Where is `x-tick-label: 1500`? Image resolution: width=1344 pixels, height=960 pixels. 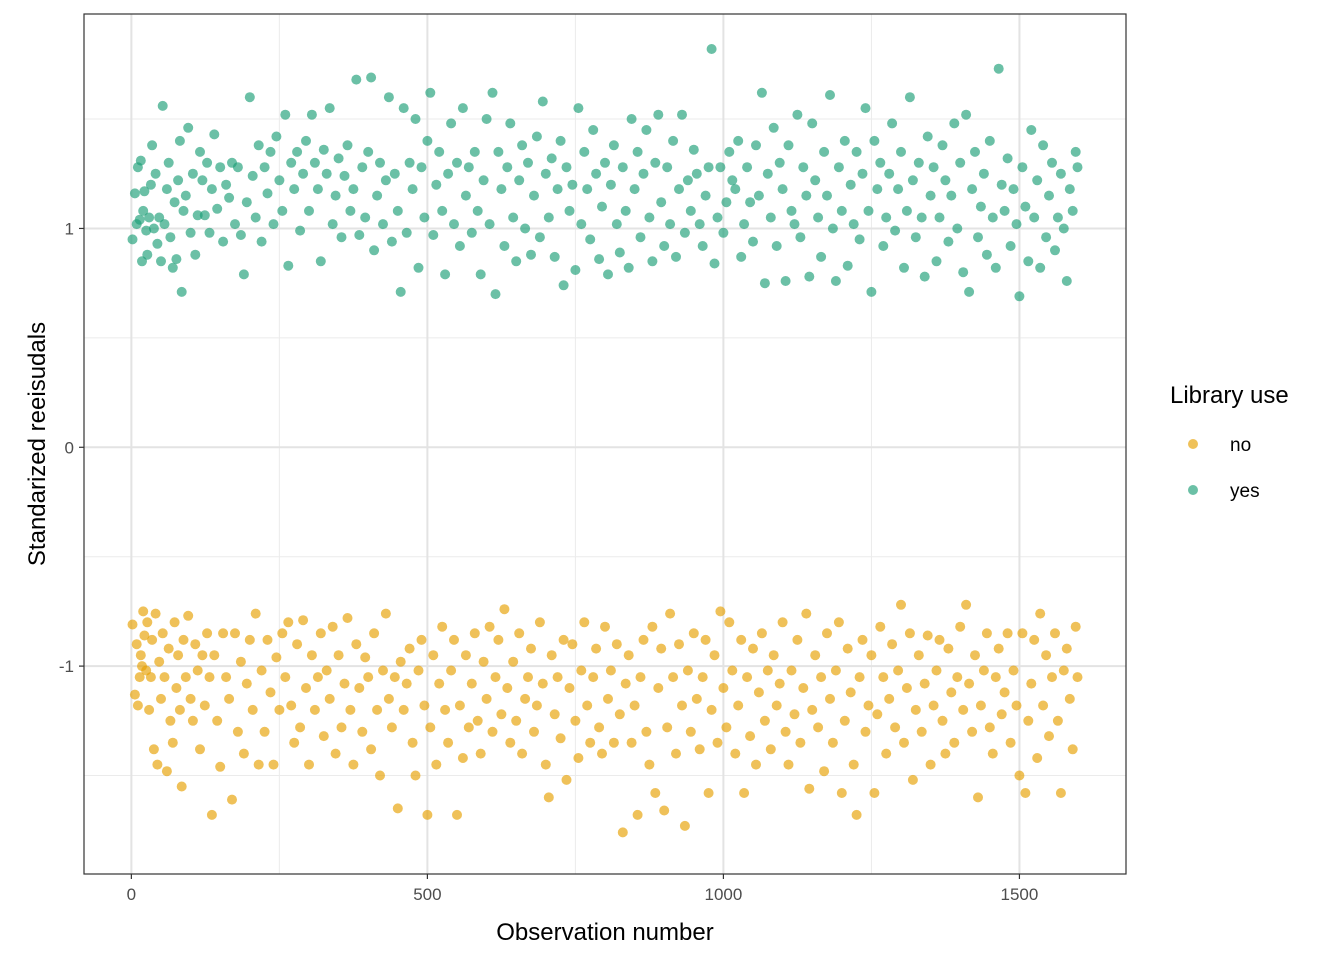
x-tick-label: 1500 is located at coordinates (1020, 894).